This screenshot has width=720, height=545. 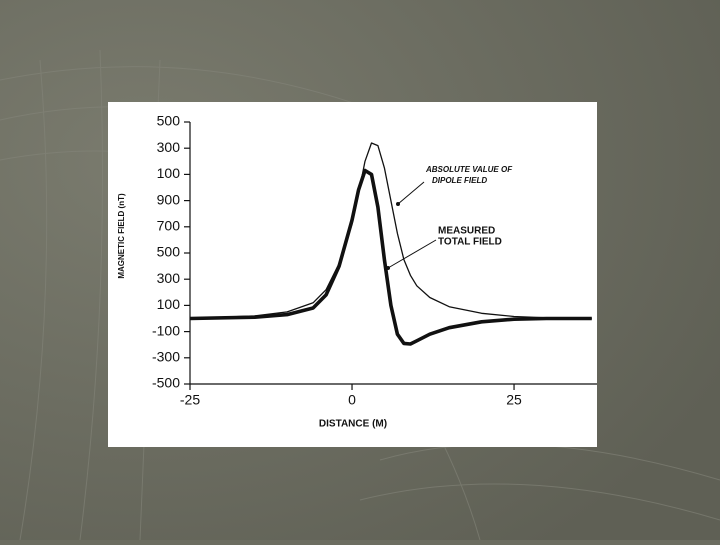 I want to click on annotation: DIPOLE FIELD, so click(x=459, y=180).